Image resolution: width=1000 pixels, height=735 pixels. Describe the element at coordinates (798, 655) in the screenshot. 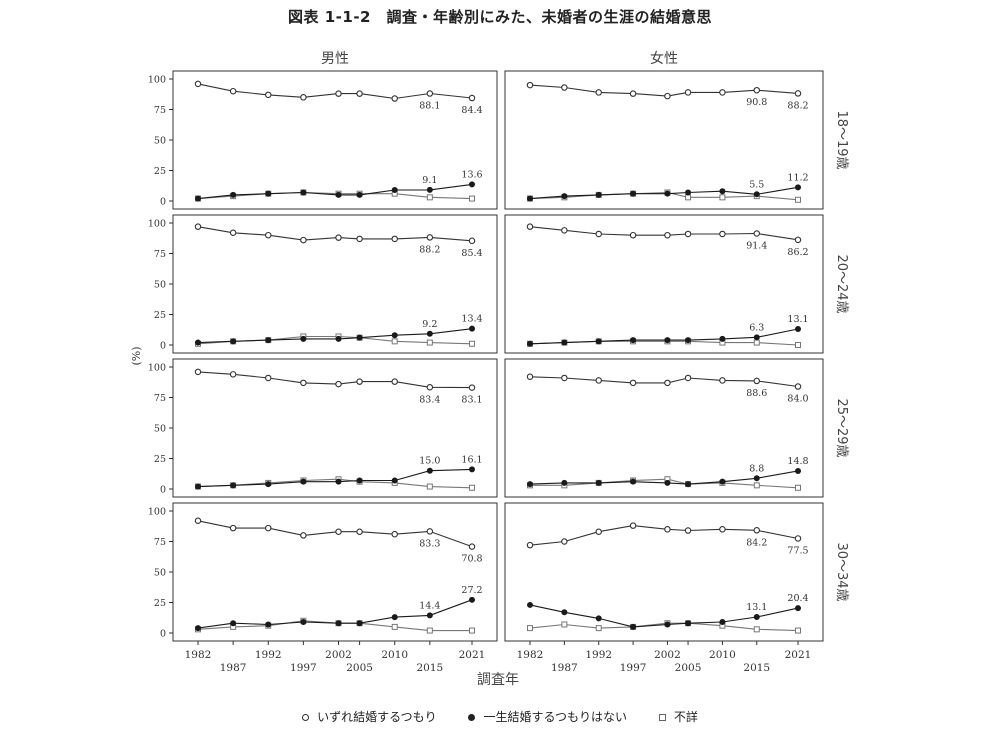

I see `x-tick-label: 2021` at that location.